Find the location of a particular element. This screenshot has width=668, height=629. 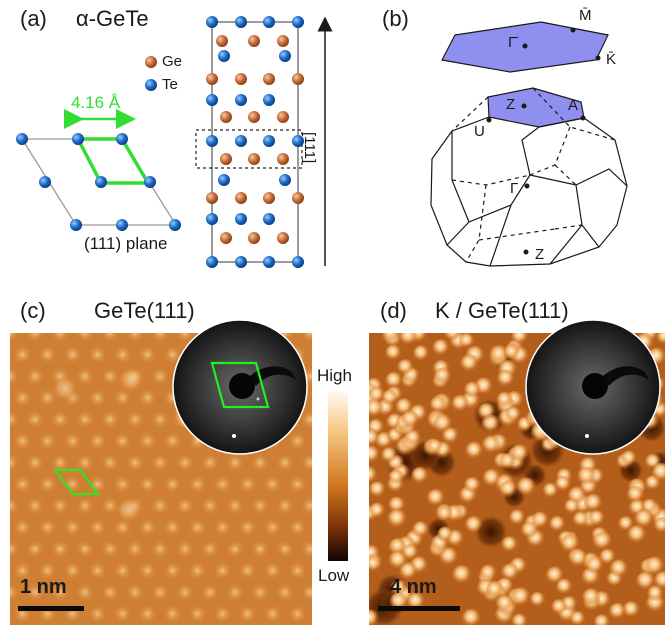

plane-te-atoms is located at coordinates (98, 182).